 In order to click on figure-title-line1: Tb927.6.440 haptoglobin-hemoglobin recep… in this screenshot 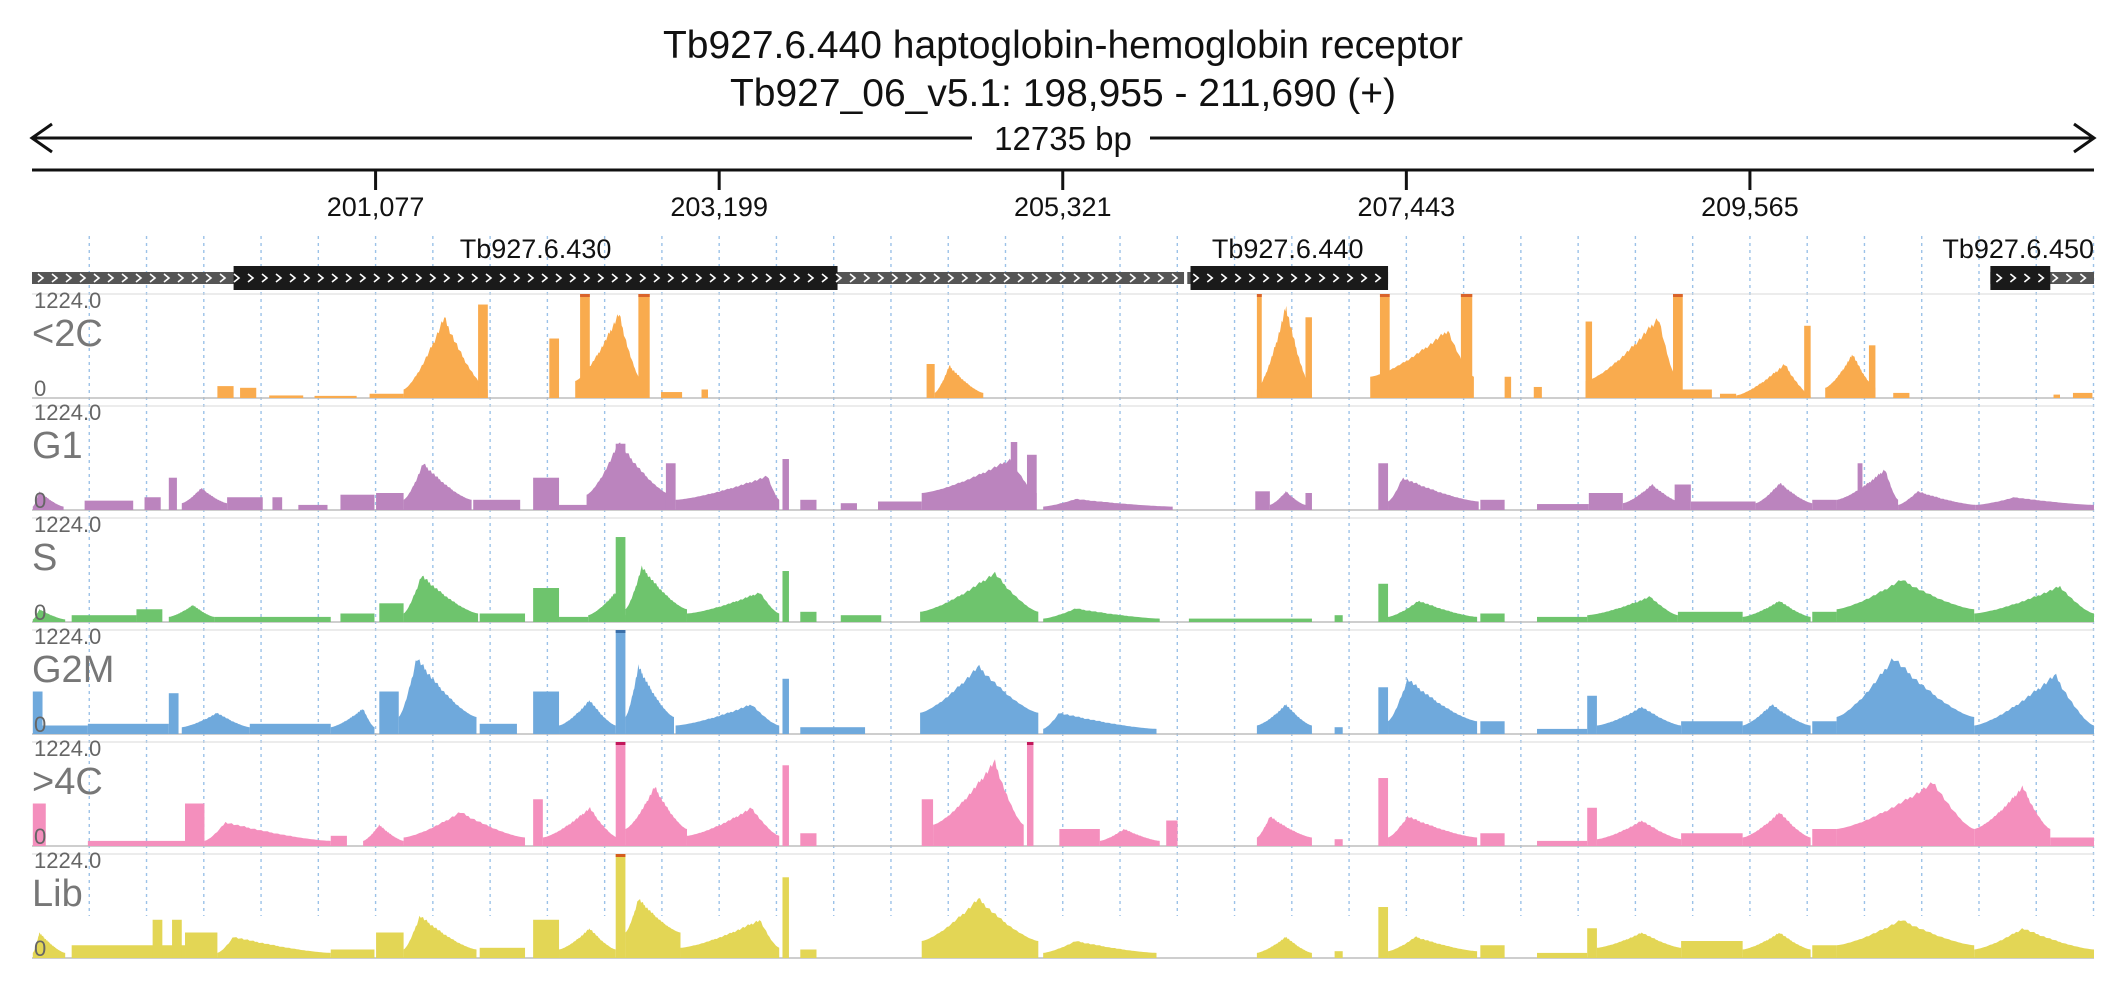, I will do `click(1063, 45)`.